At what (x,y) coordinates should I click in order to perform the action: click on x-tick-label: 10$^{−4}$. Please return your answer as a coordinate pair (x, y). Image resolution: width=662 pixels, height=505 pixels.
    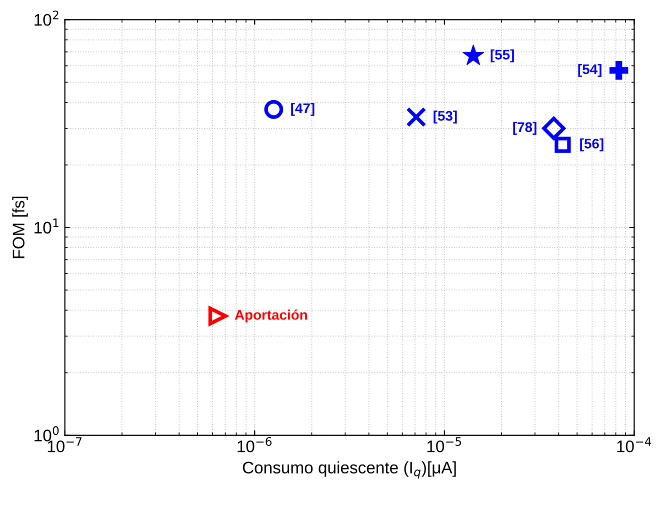
    Looking at the image, I should click on (634, 444).